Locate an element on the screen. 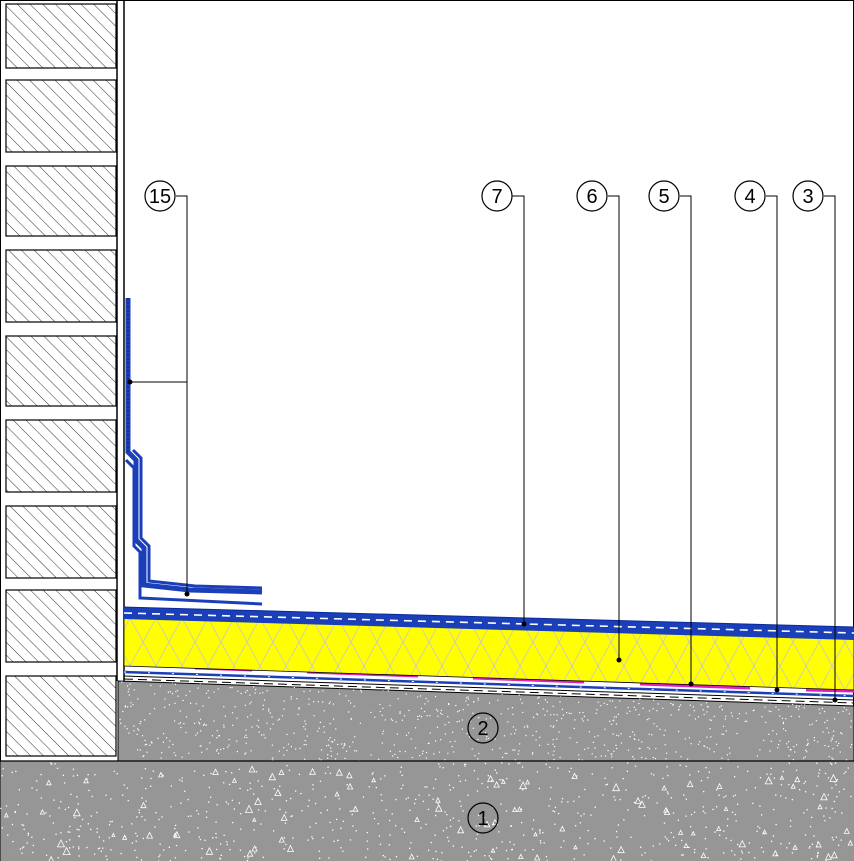 Image resolution: width=854 pixels, height=861 pixels. callout-15-label: 15 is located at coordinates (160, 197).